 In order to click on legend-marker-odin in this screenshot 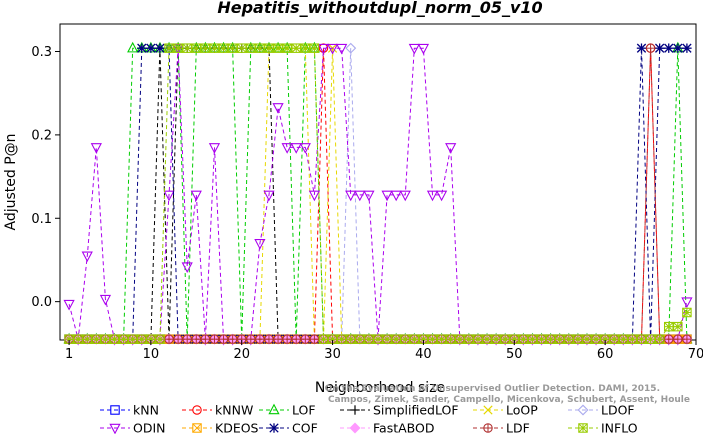, I will do `click(115, 428)`.